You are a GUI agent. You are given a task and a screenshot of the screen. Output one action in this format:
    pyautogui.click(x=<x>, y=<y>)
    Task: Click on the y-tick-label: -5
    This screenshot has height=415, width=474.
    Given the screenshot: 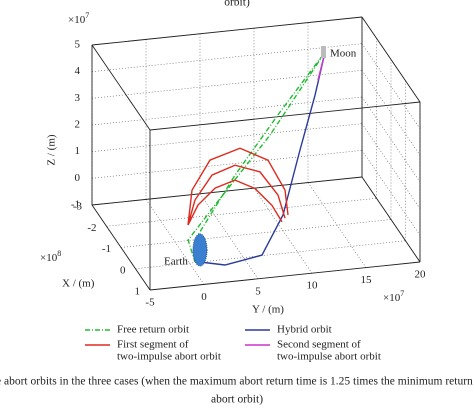 What is the action you would take?
    pyautogui.click(x=150, y=303)
    